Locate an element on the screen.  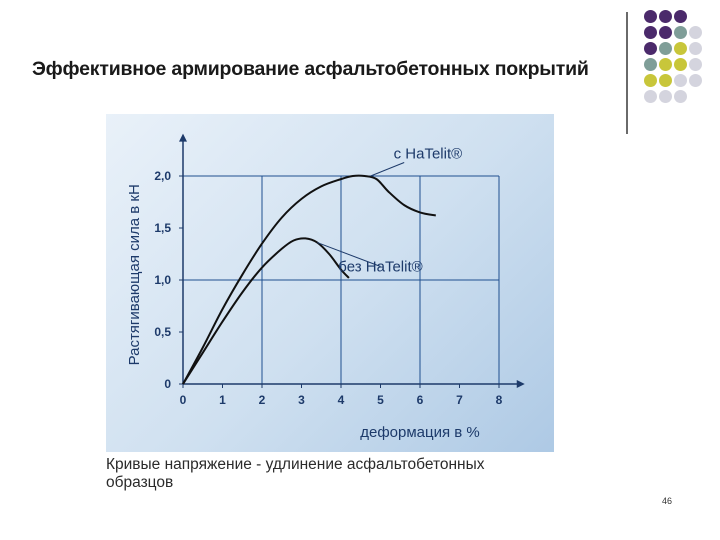
page-number: 46 is located at coordinates (667, 501).